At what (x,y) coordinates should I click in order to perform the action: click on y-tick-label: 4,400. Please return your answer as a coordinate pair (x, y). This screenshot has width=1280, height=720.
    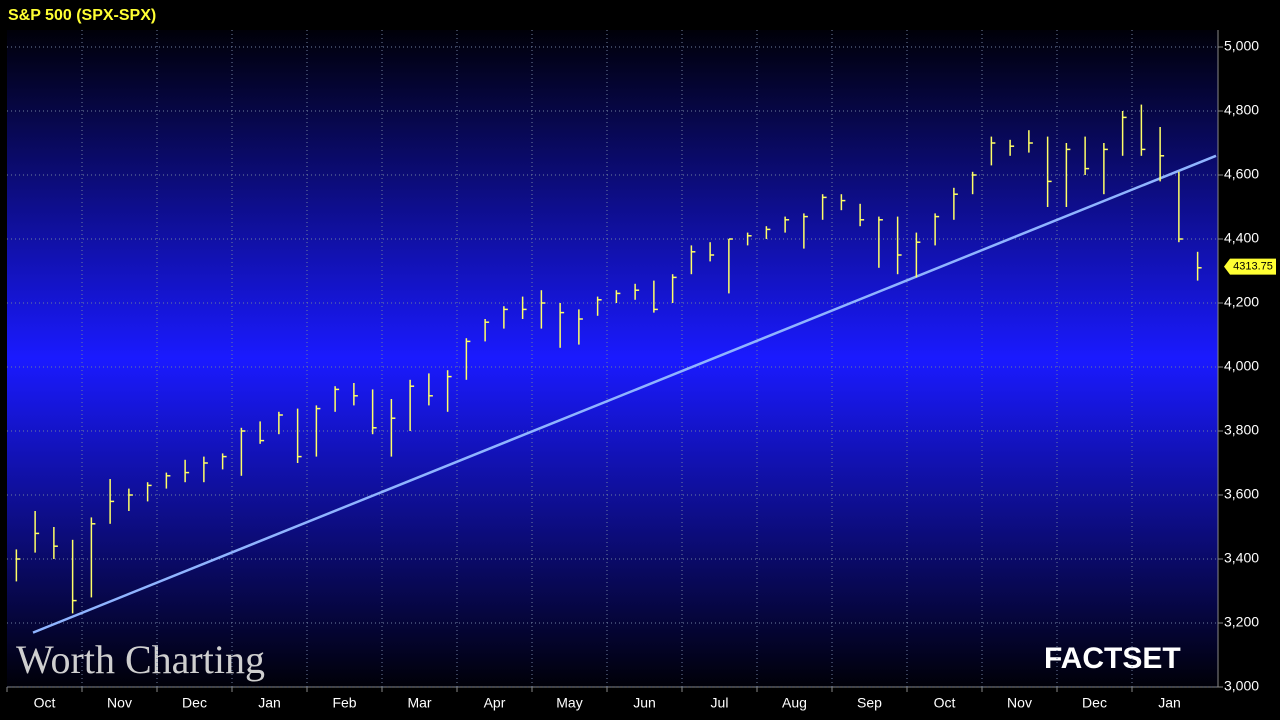
    Looking at the image, I should click on (1241, 238).